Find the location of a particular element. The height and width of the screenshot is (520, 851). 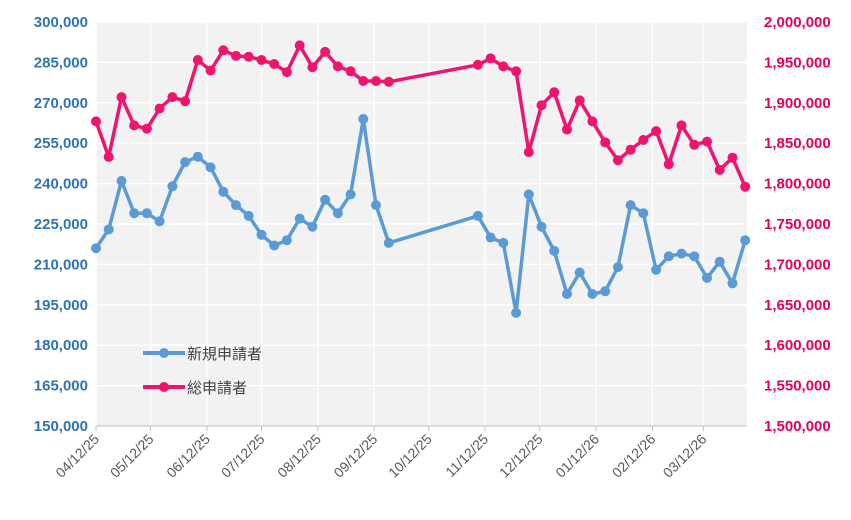

x-tick-label: 11/12/25 is located at coordinates (466, 455).